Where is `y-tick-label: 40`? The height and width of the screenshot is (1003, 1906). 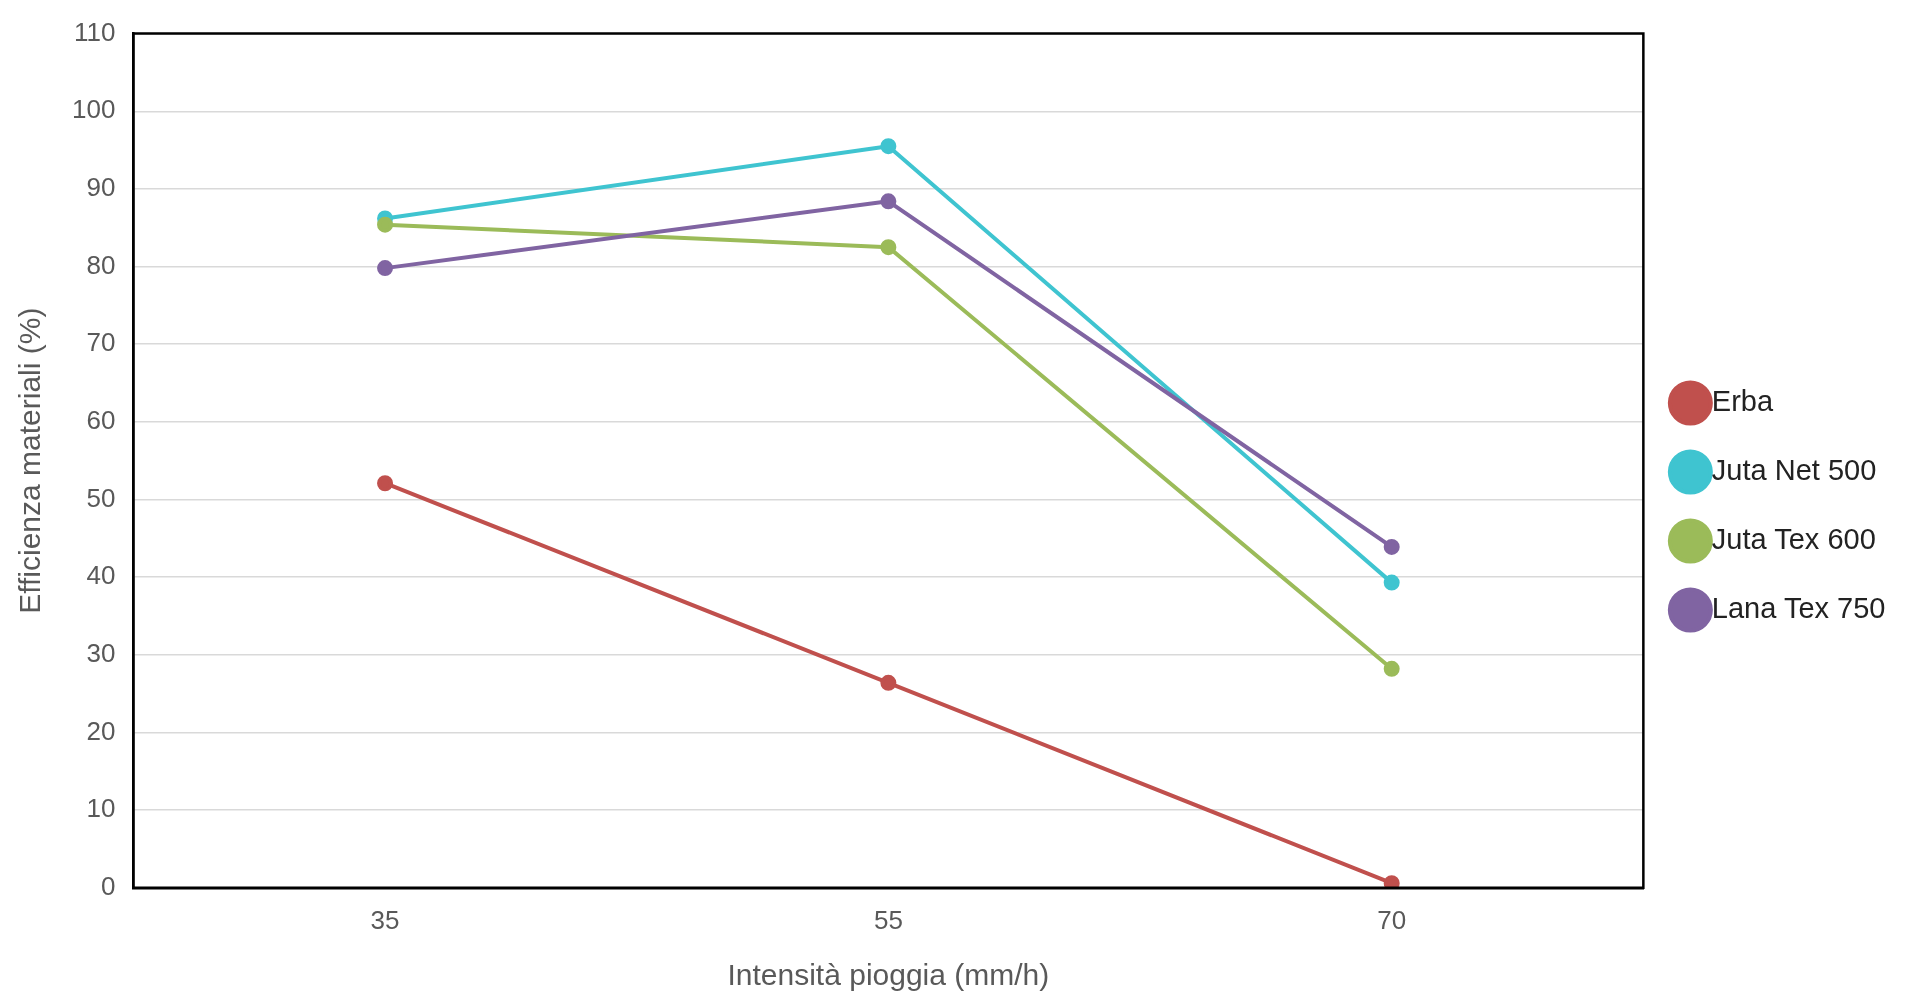
y-tick-label: 40 is located at coordinates (101, 575).